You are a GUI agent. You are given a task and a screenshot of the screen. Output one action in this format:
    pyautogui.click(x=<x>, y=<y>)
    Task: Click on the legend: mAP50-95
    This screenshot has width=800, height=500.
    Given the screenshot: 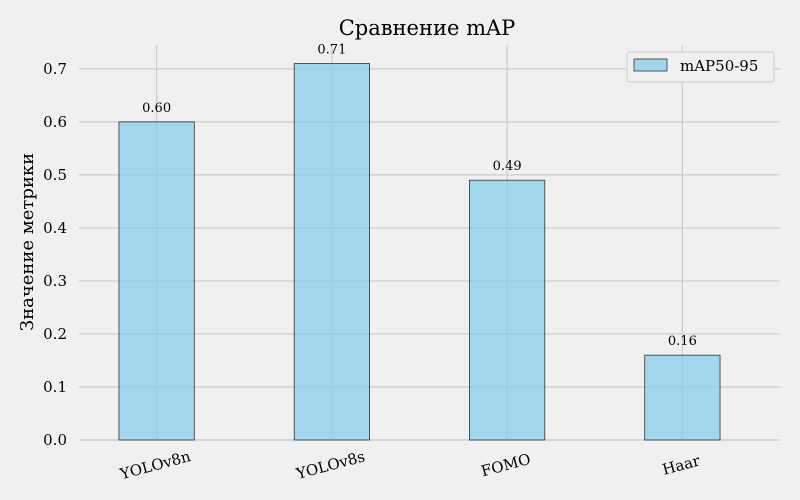 What is the action you would take?
    pyautogui.click(x=700, y=67)
    